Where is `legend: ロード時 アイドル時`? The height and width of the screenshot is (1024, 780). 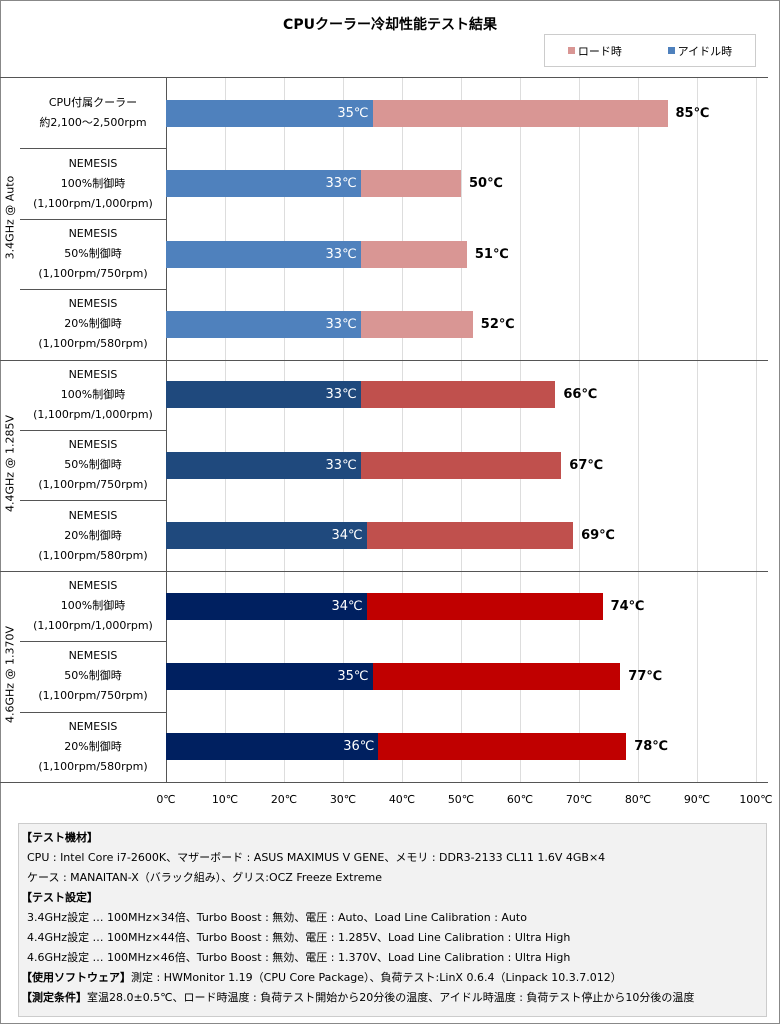 legend: ロード時 アイドル時 is located at coordinates (650, 50).